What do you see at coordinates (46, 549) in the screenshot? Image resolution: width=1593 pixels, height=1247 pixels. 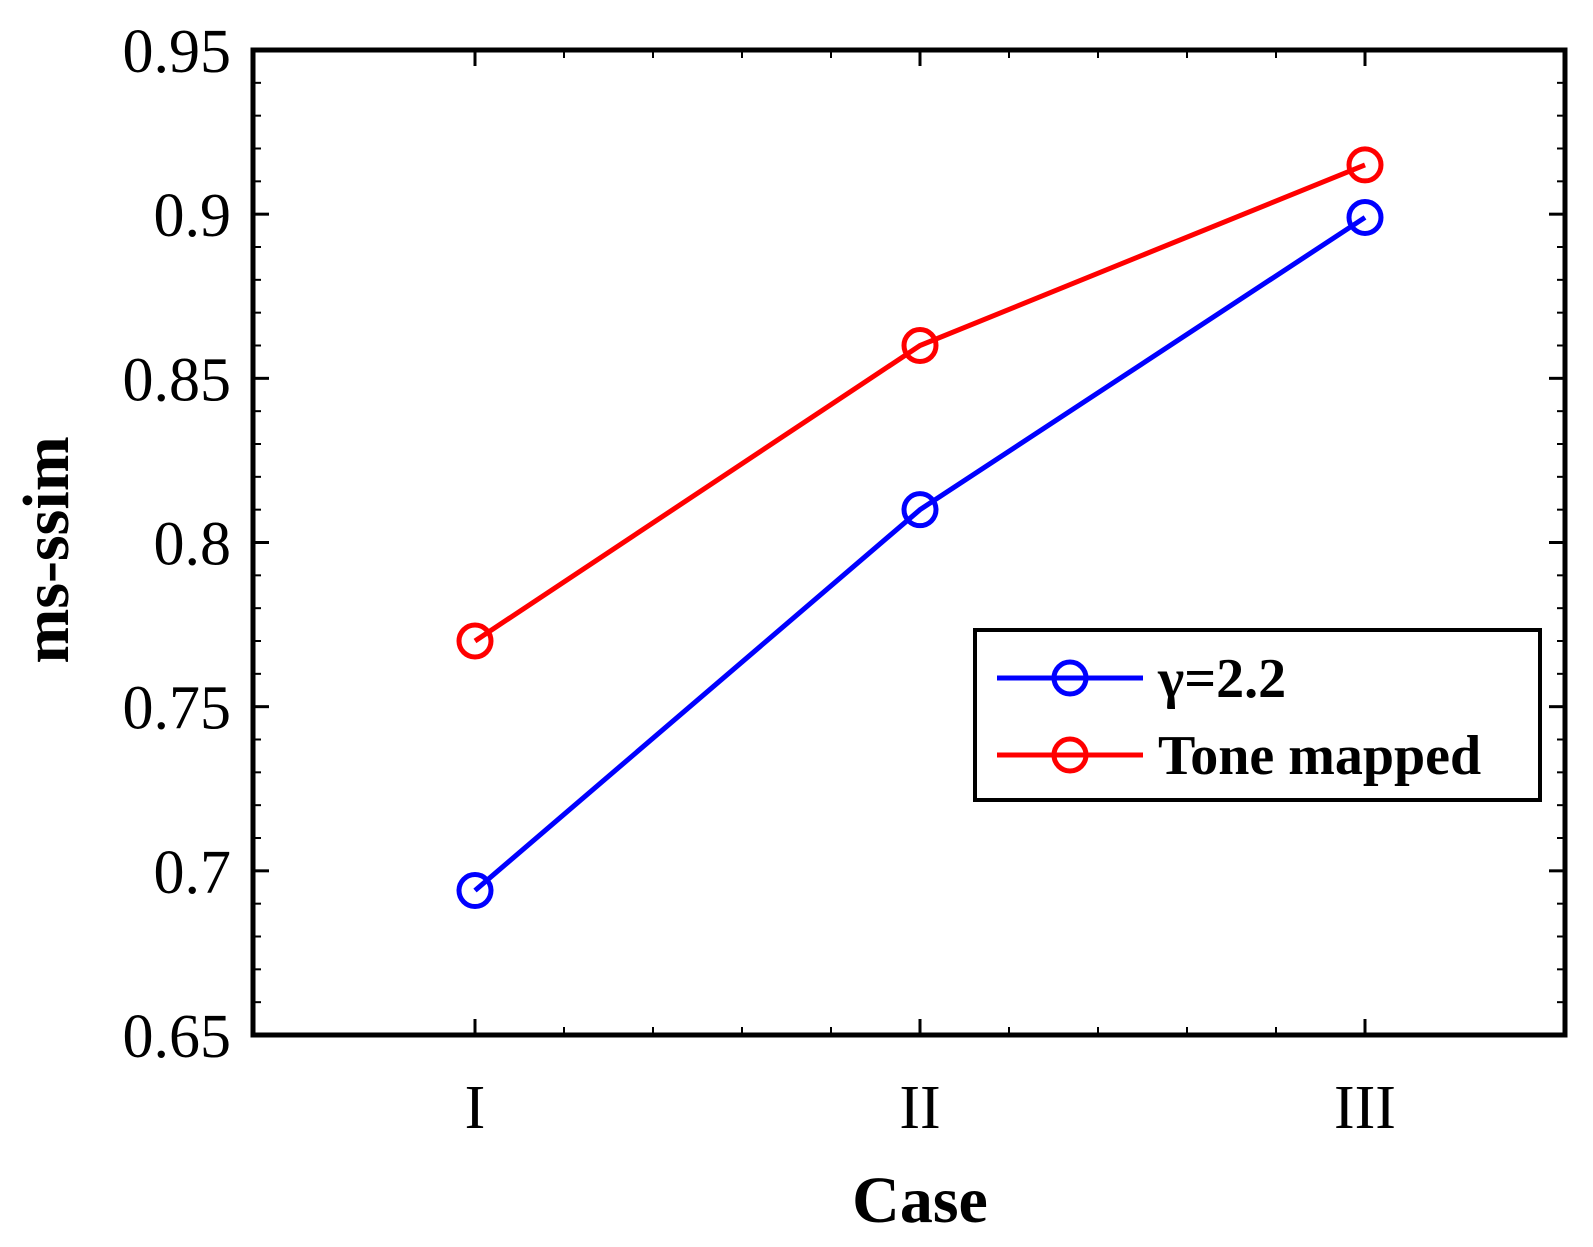 I see `y-axis-label: ms-ssim` at bounding box center [46, 549].